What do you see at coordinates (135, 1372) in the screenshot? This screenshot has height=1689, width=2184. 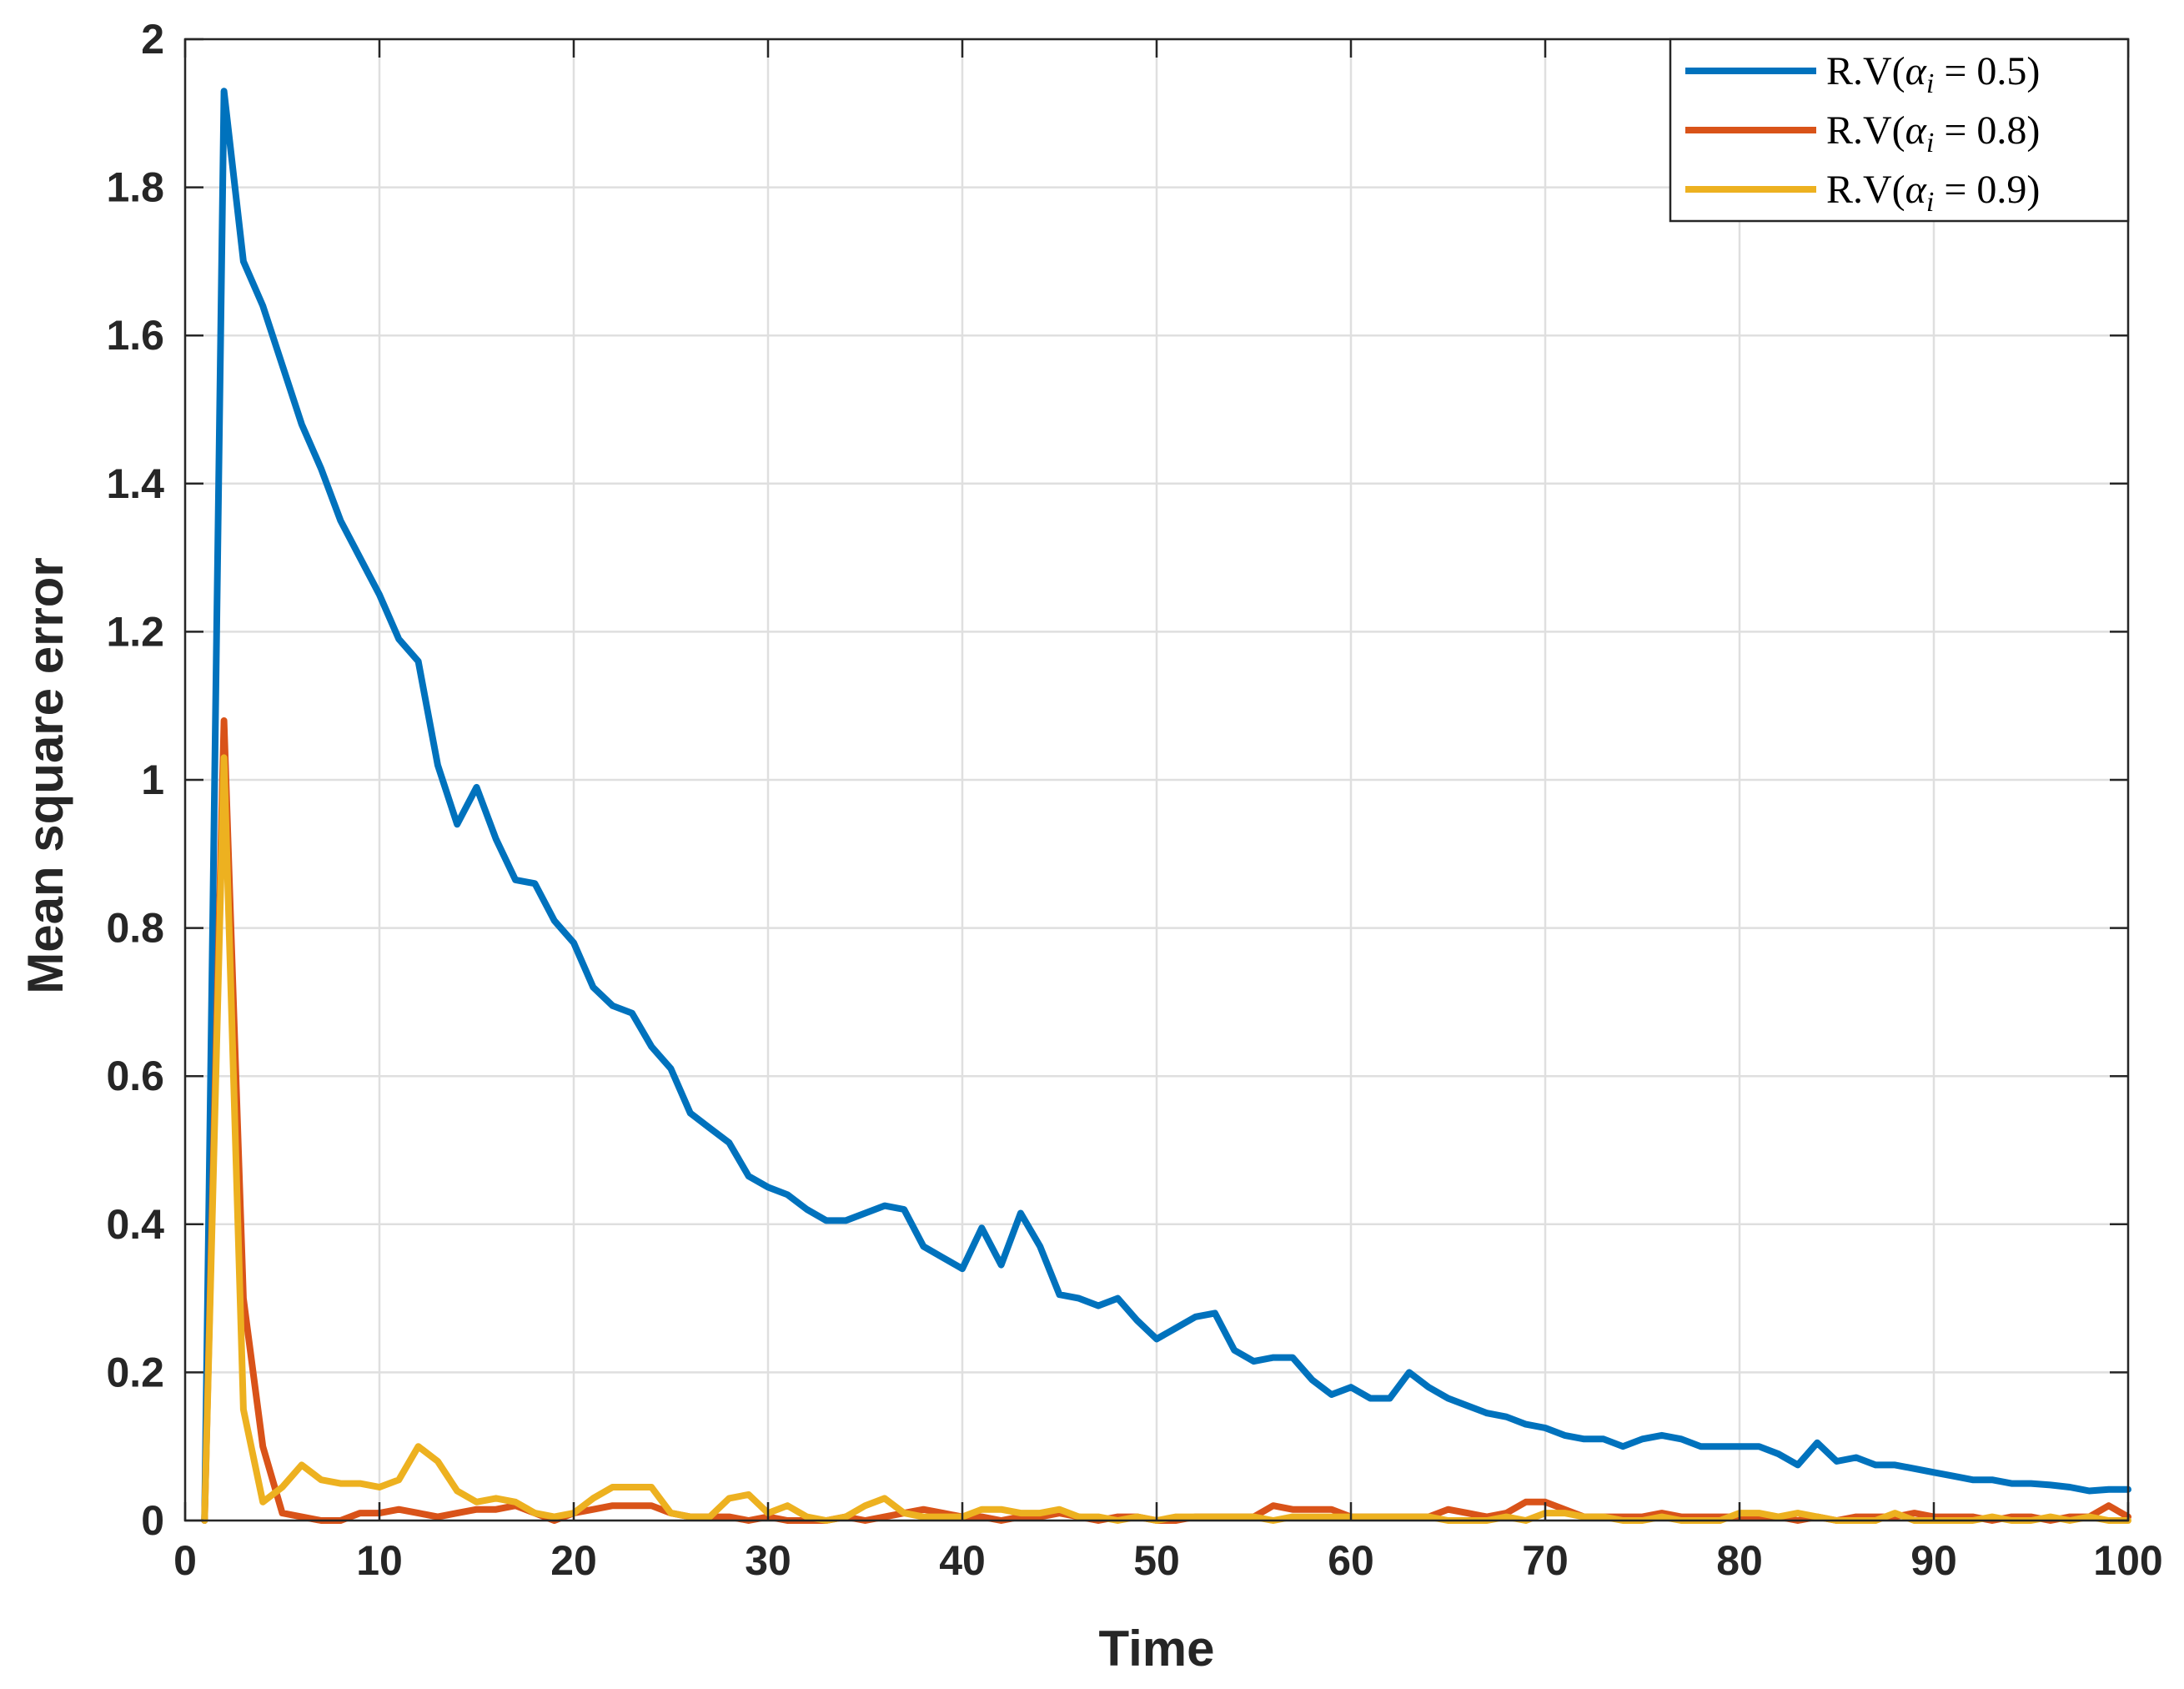 I see `y-tick-label-0.2: 0.2` at bounding box center [135, 1372].